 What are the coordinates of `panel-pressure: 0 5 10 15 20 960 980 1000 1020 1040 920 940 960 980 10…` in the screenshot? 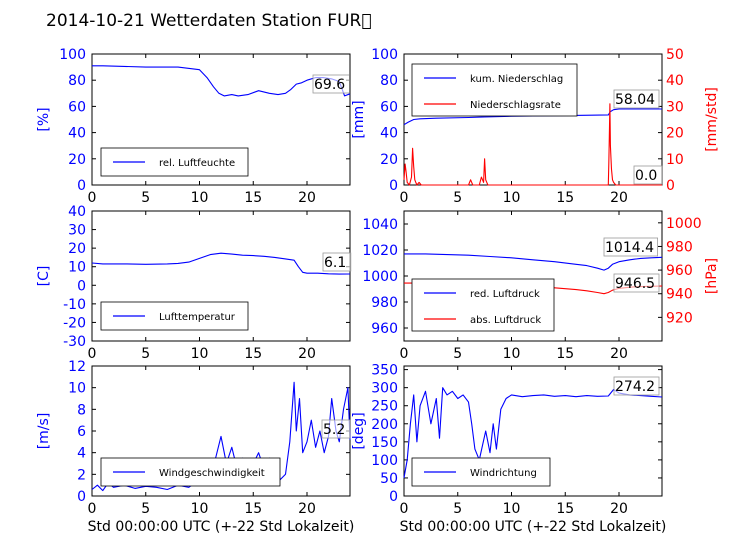 It's located at (541, 286).